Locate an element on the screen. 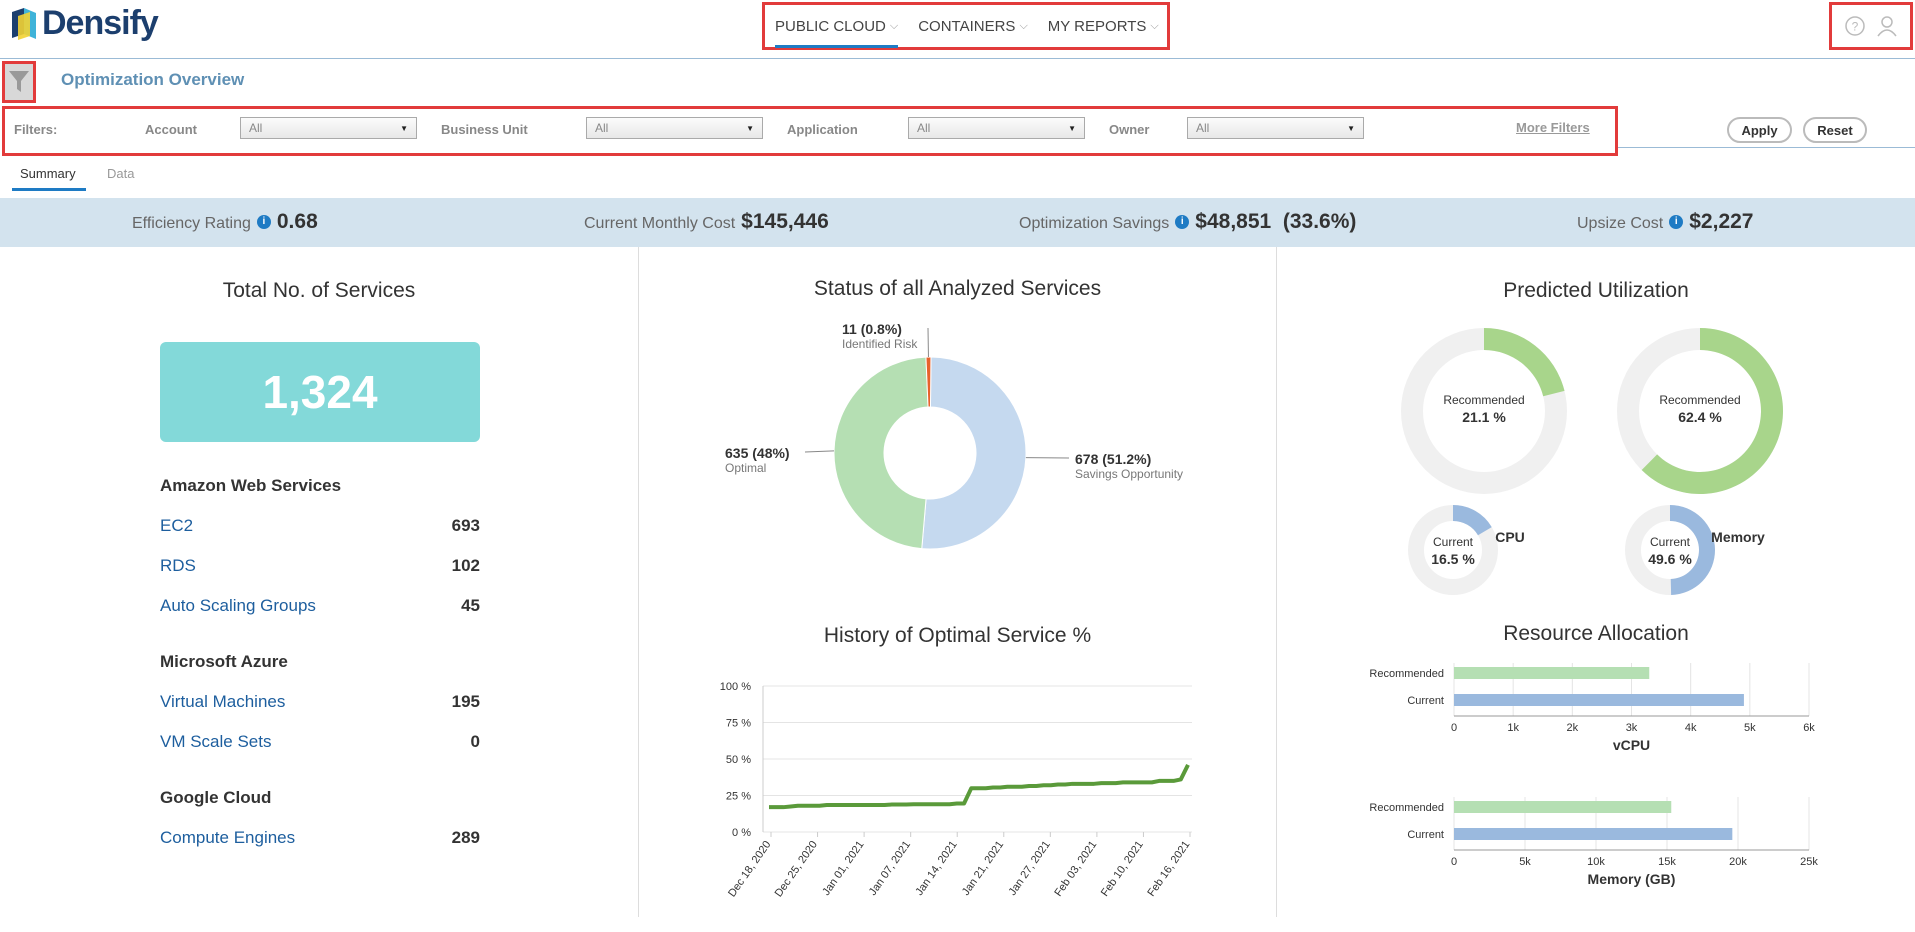  x-axis-label: vCPU is located at coordinates (1631, 745).